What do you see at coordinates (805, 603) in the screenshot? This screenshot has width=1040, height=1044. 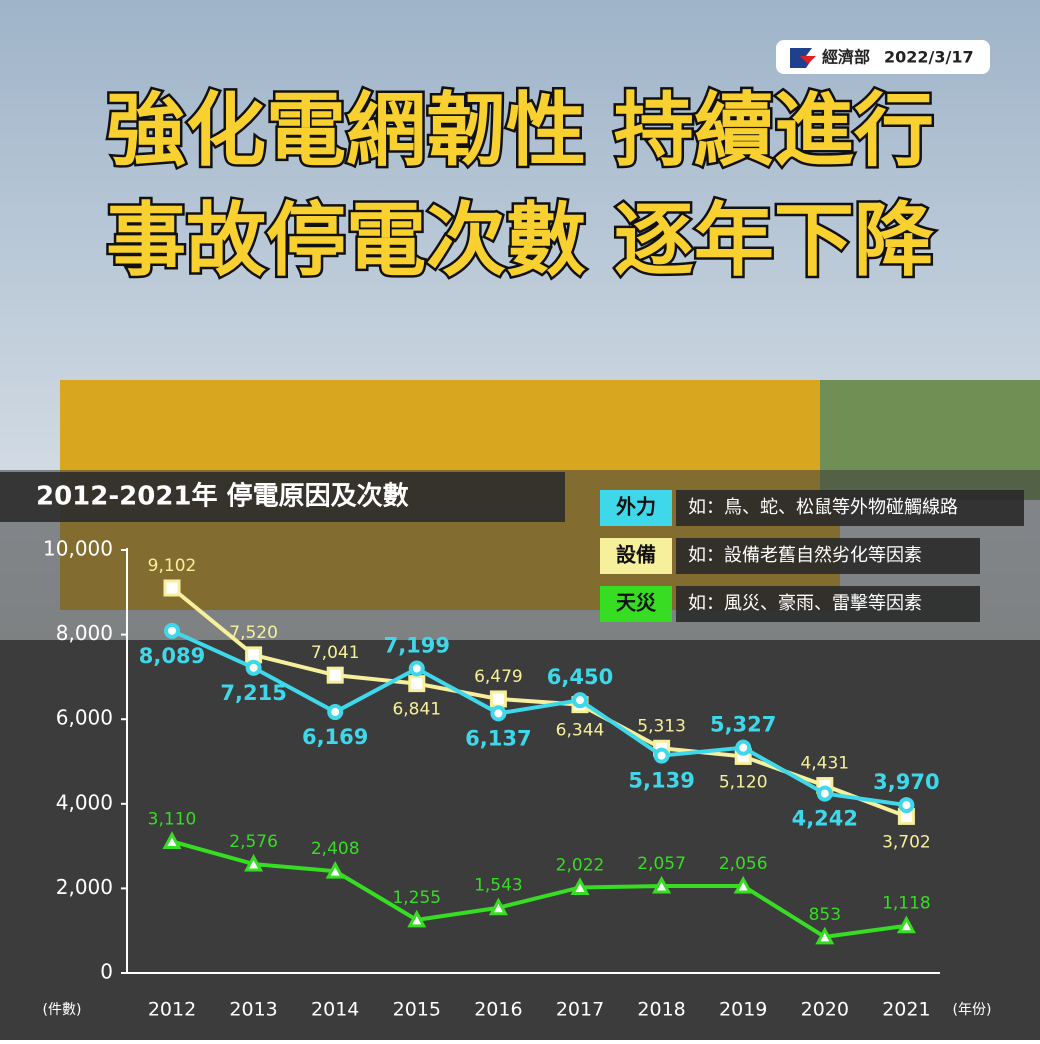 I see `legend-note: 如：風災、豪雨、雷擊等因素` at bounding box center [805, 603].